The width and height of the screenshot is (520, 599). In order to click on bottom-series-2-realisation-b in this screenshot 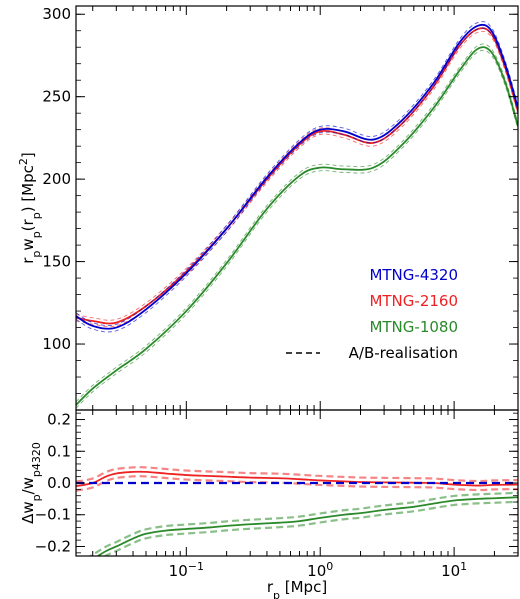, I will do `click(310, 528)`.